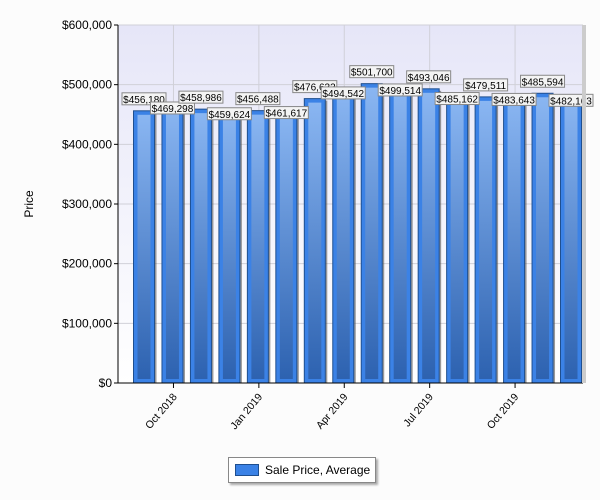 Image resolution: width=600 pixels, height=500 pixels. I want to click on y-tick-label: $0, so click(106, 383).